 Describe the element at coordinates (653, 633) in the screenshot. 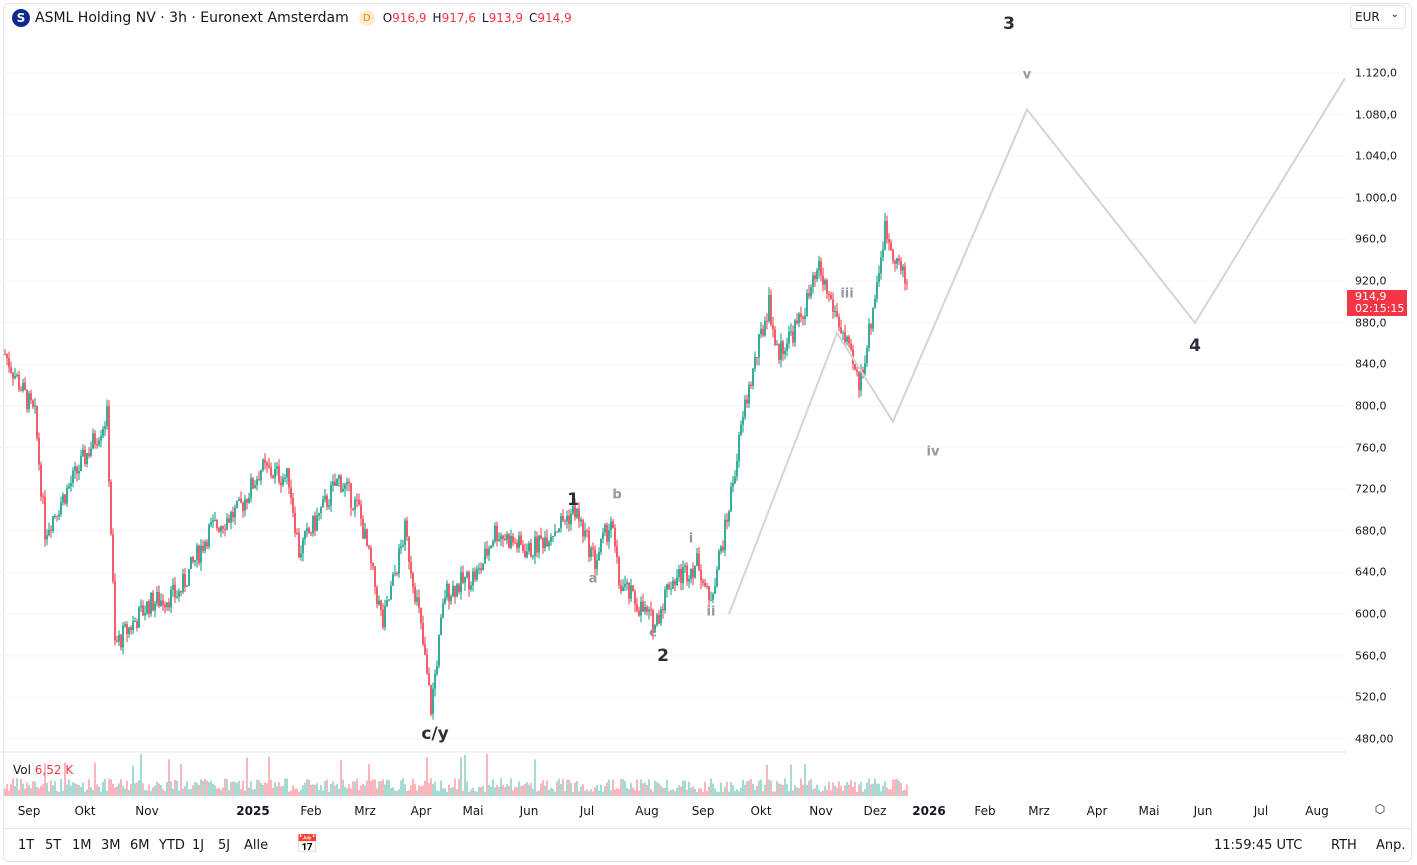

I see `wave-label: c` at that location.